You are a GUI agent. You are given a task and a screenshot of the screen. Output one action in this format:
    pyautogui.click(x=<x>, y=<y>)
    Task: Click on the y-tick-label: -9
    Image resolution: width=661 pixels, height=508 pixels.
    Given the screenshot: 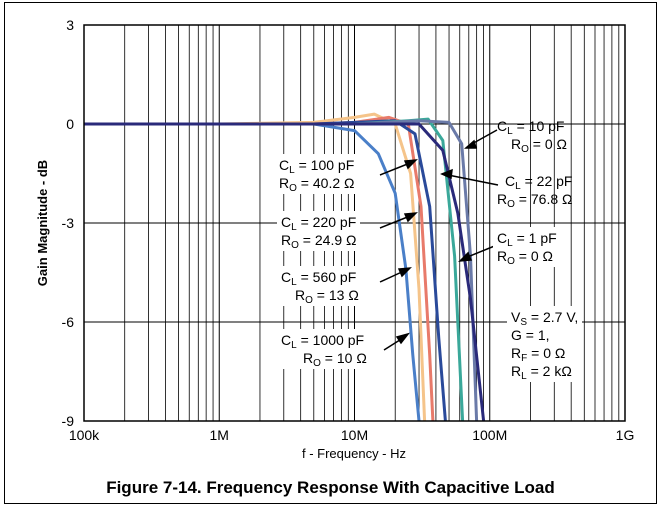 What is the action you would take?
    pyautogui.click(x=68, y=421)
    